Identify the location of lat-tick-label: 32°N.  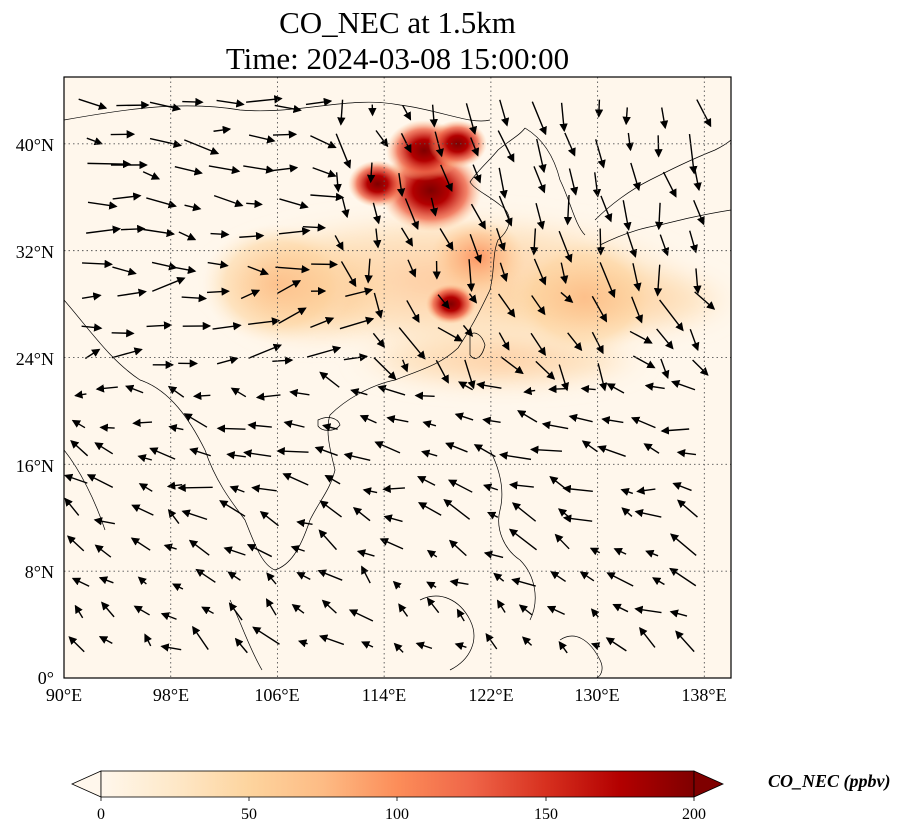
(34, 252).